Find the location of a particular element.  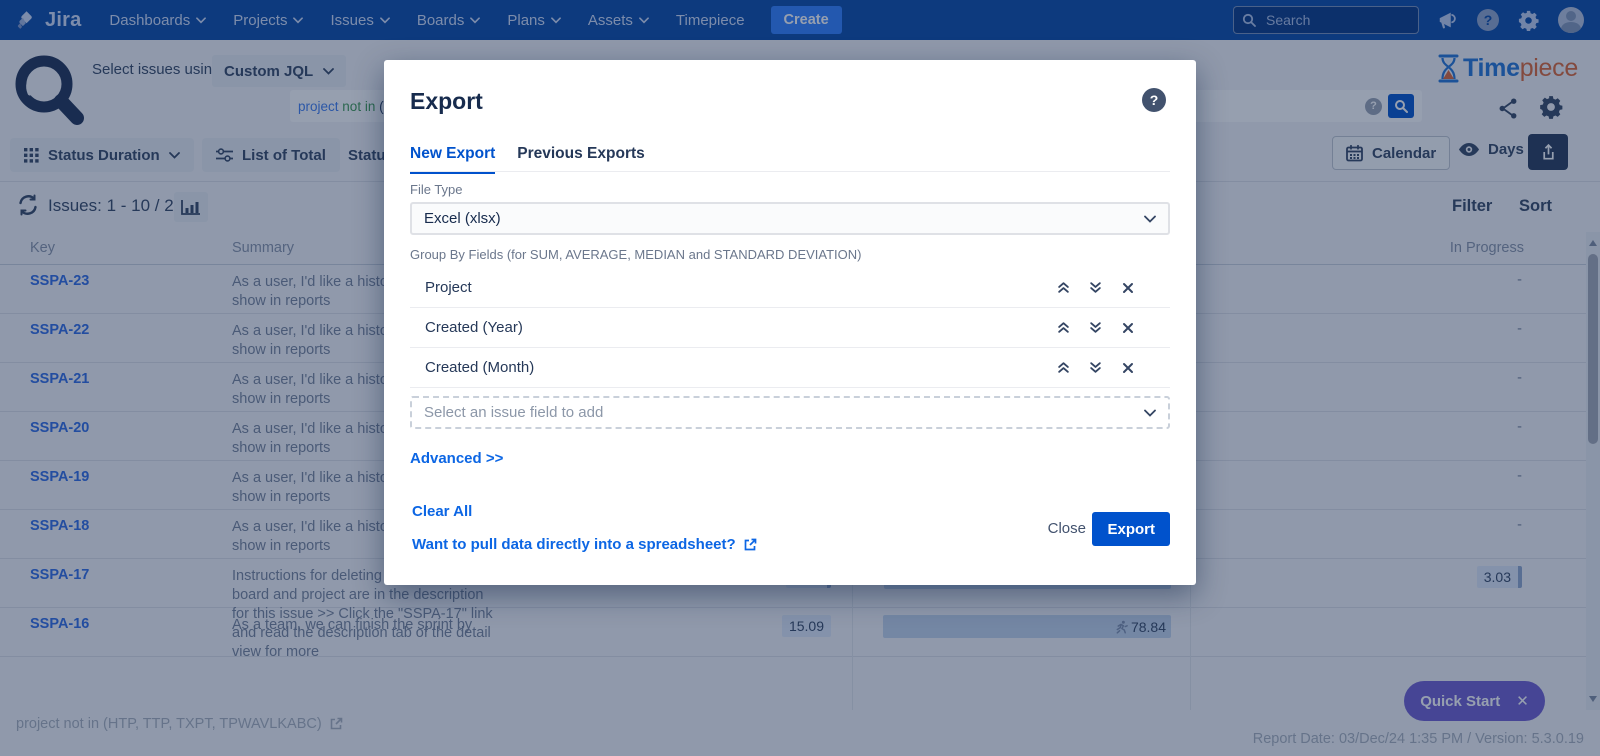

view-list-of-total-button: List of Total is located at coordinates (271, 155).